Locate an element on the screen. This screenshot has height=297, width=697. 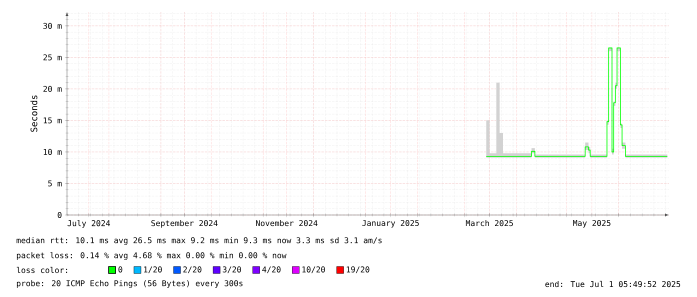
y-axis-title: Seconds is located at coordinates (34, 113).